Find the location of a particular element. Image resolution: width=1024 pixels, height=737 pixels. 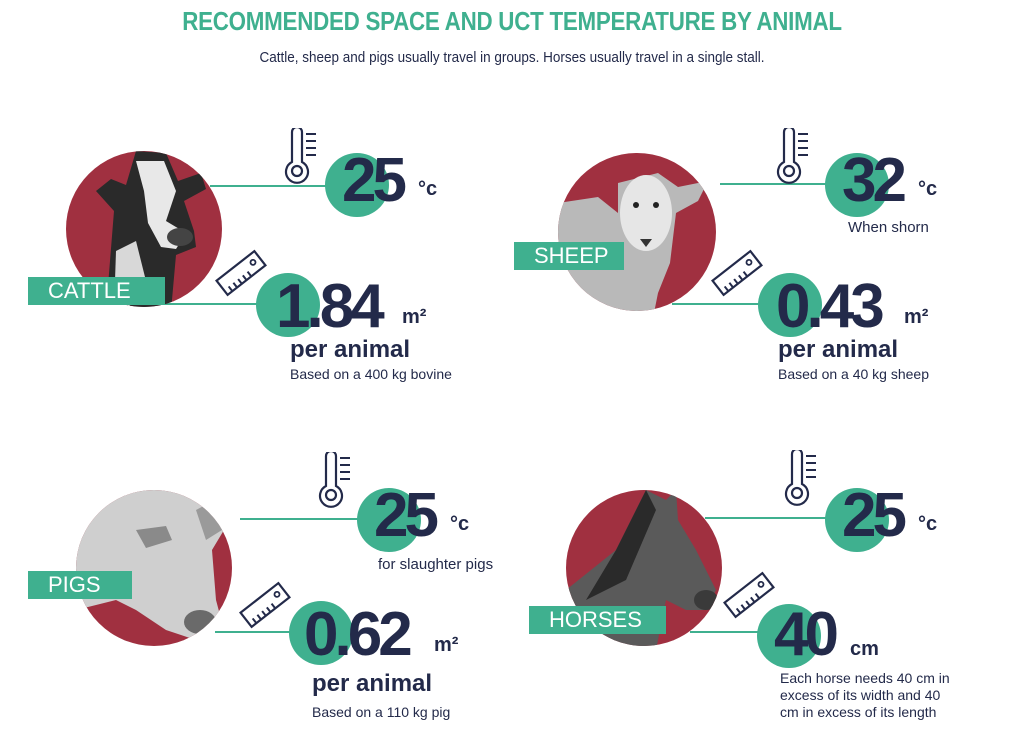

pigs-label: PIGS is located at coordinates (80, 585).